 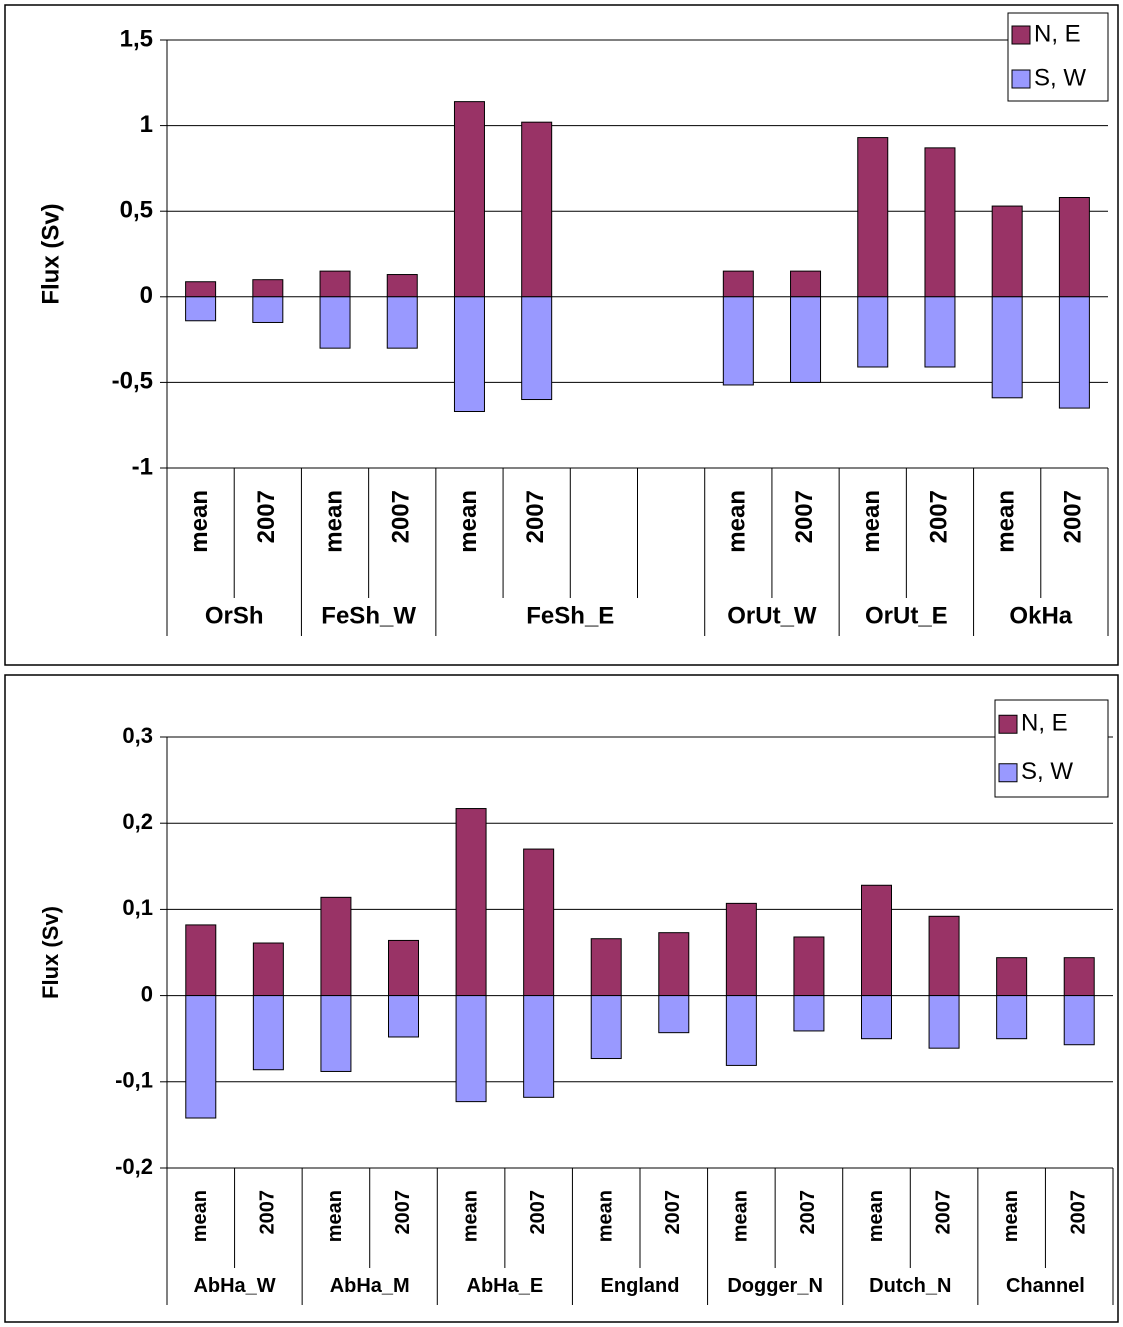 I want to click on group-label: Dutch_N, so click(x=910, y=1286).